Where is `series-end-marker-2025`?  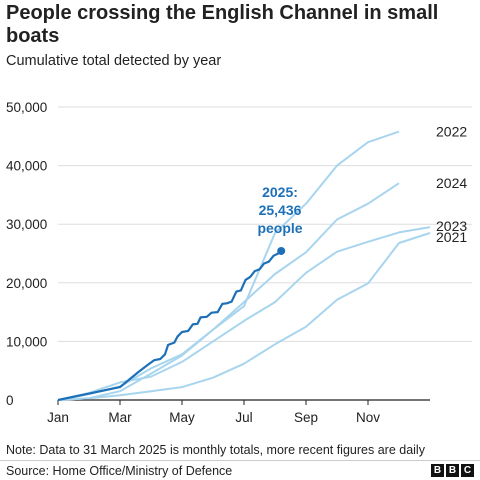 series-end-marker-2025 is located at coordinates (281, 250).